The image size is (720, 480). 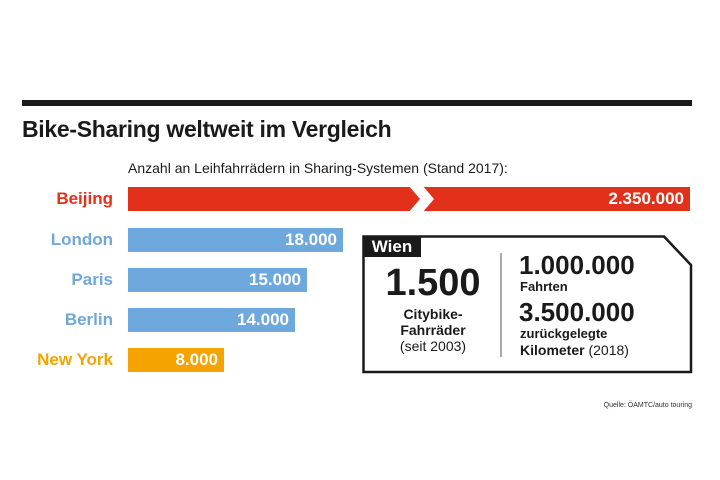 I want to click on wien-bikes-text3: (seit 2003), so click(x=433, y=346).